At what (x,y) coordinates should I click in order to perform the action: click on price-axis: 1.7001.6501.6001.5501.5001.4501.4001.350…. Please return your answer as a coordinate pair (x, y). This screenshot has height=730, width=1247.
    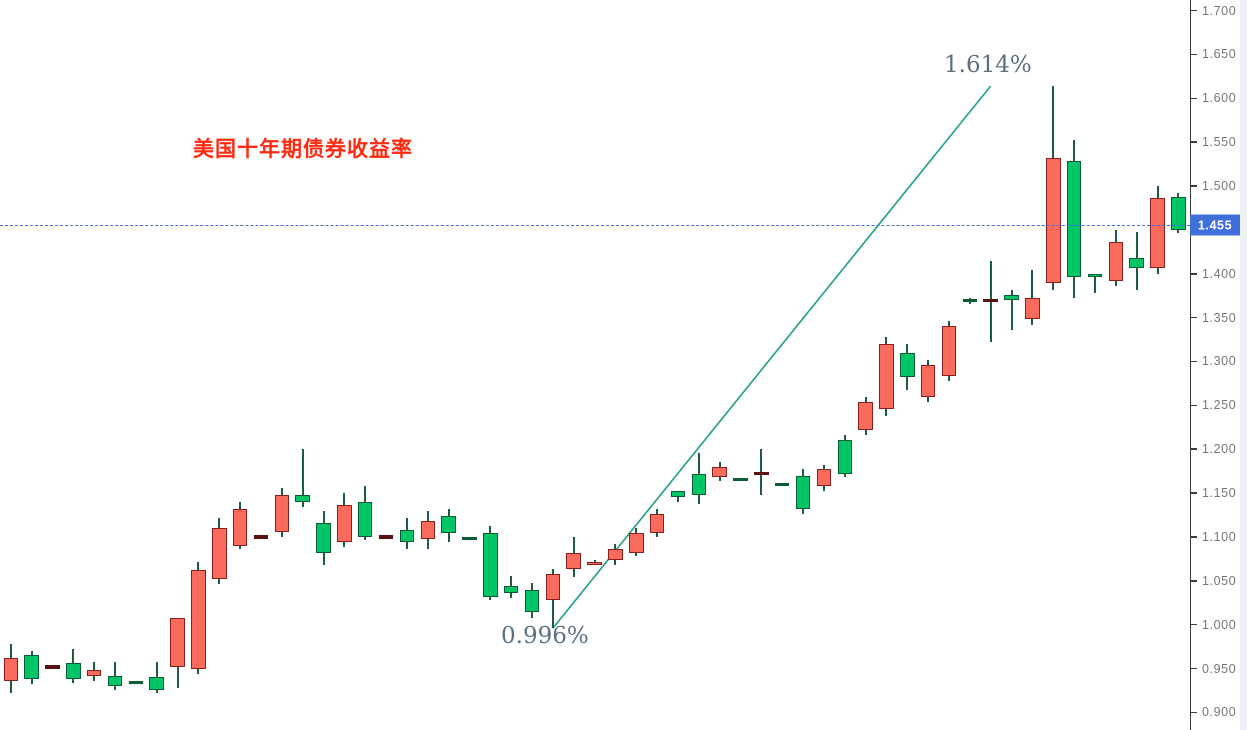
    Looking at the image, I should click on (1218, 365).